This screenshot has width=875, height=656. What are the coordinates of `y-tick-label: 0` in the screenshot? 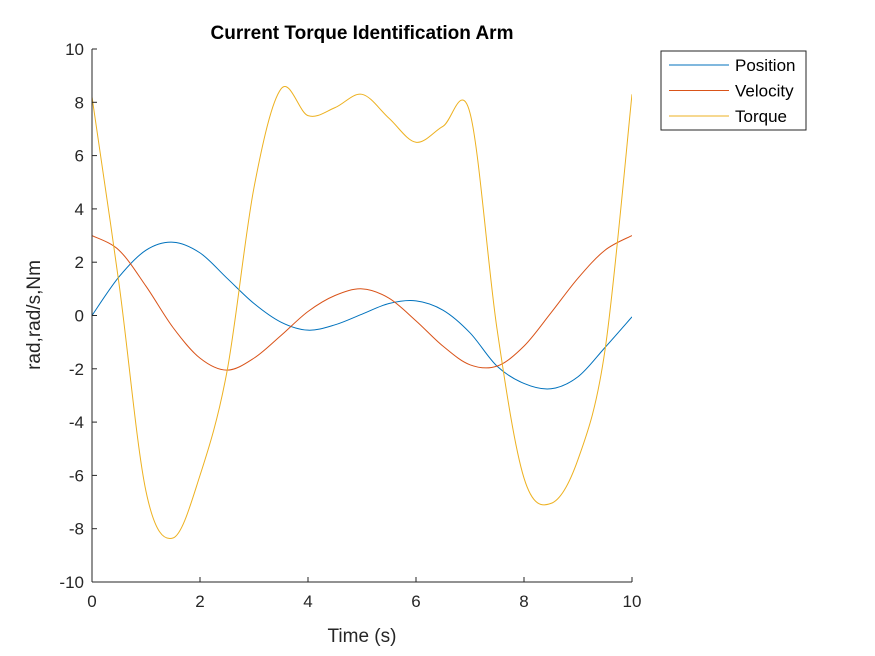 It's located at (79, 316).